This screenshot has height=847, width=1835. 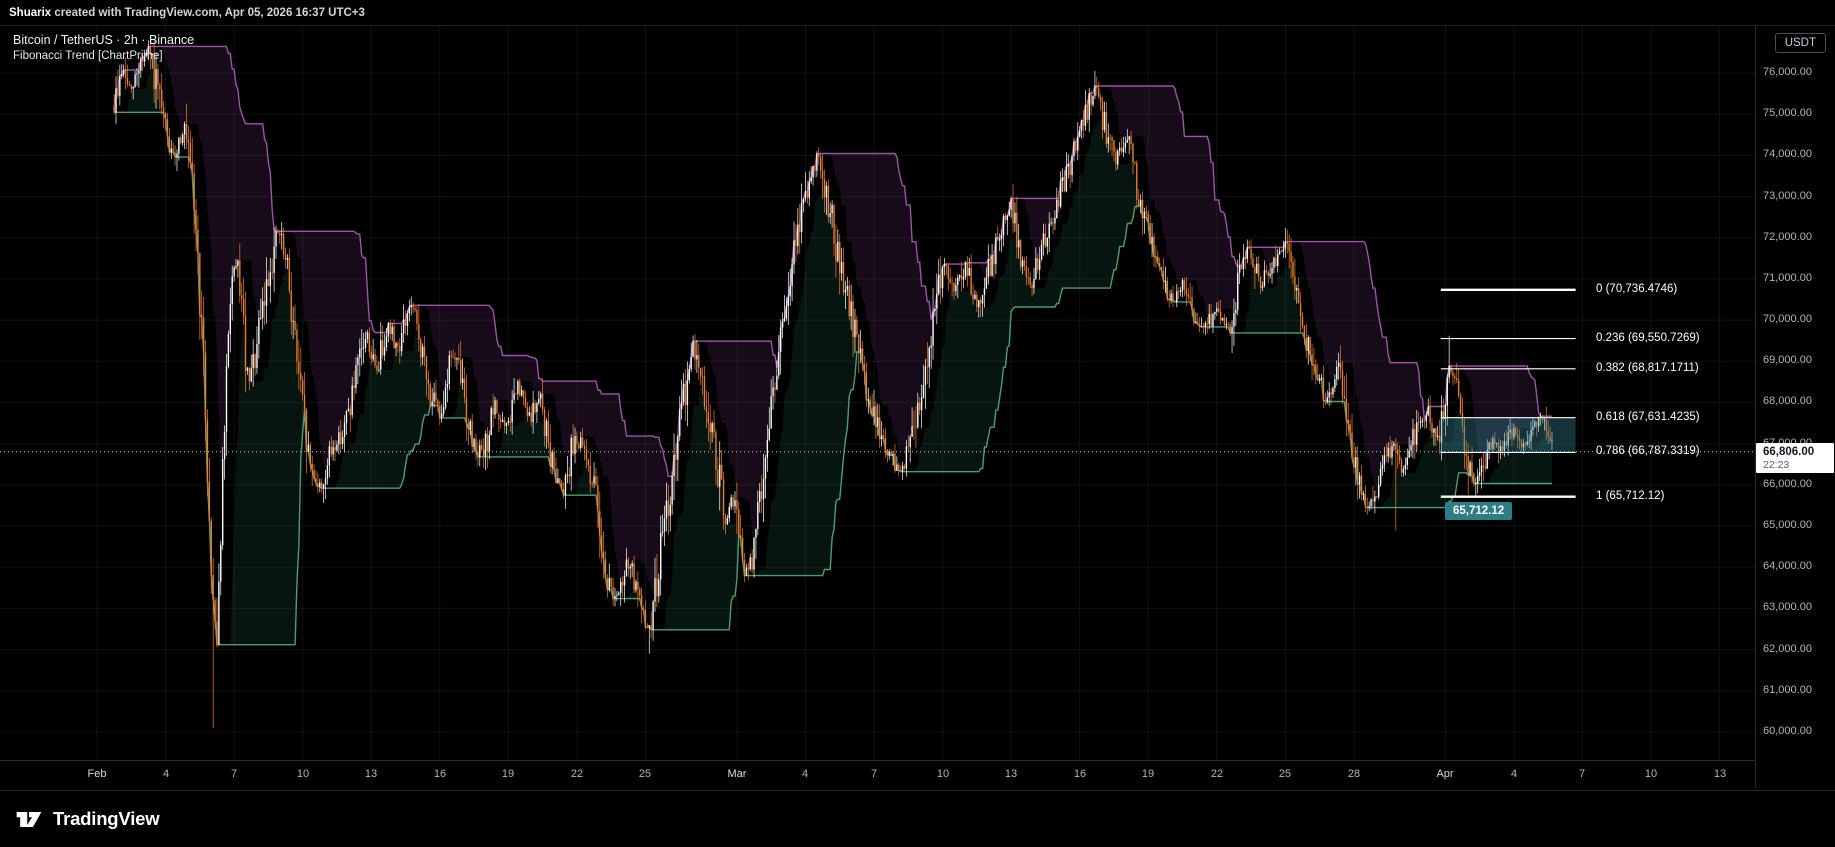 I want to click on currency-toggle-usdt: USDT, so click(x=1800, y=43).